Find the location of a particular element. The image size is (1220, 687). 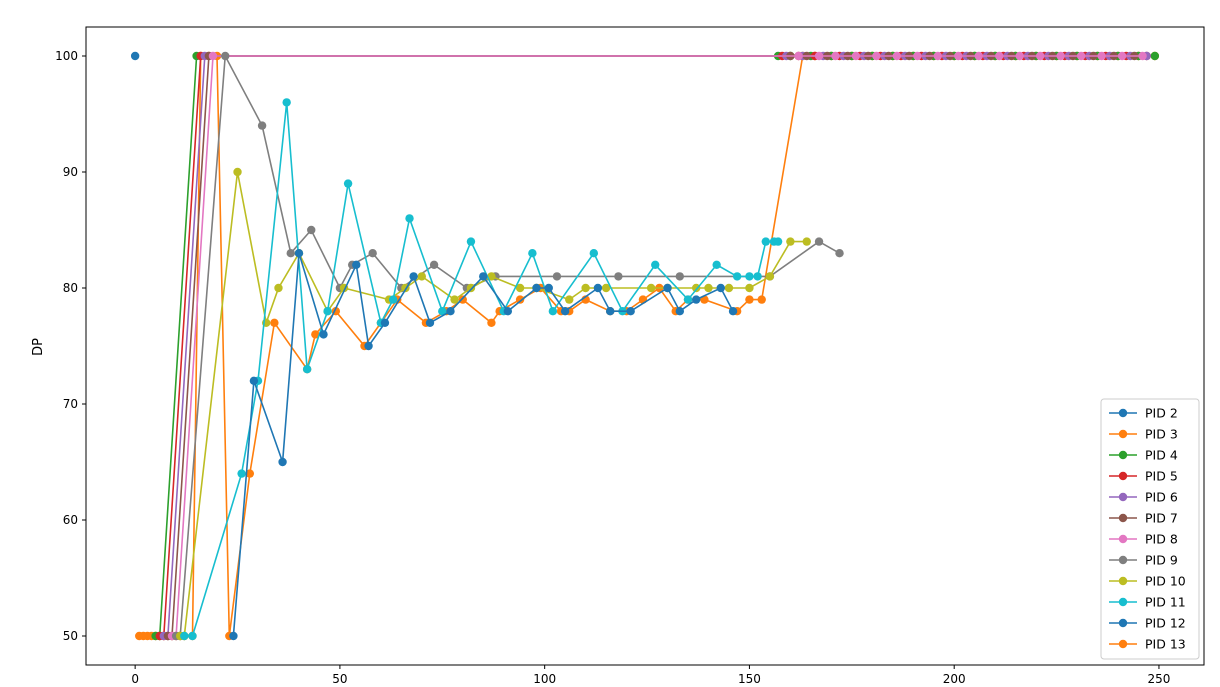

legend-item: PID 8 is located at coordinates (1143, 539).